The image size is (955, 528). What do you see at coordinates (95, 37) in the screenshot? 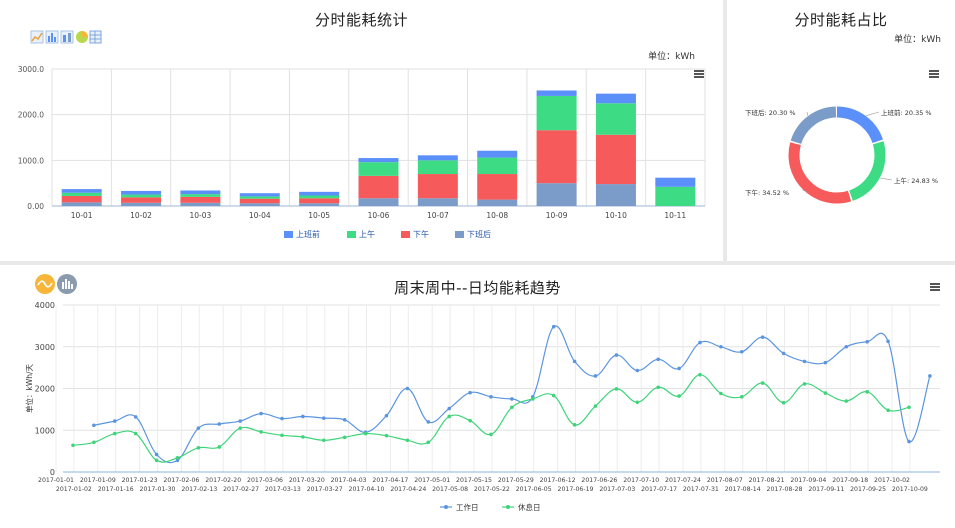
I see `table-view-icon` at bounding box center [95, 37].